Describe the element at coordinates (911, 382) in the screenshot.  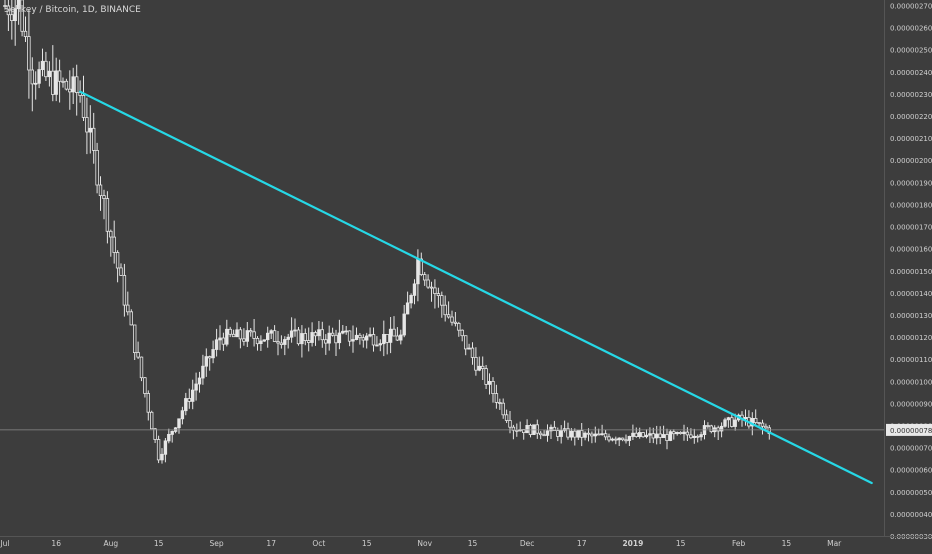
I see `y-tick-label: 0.00000100` at that location.